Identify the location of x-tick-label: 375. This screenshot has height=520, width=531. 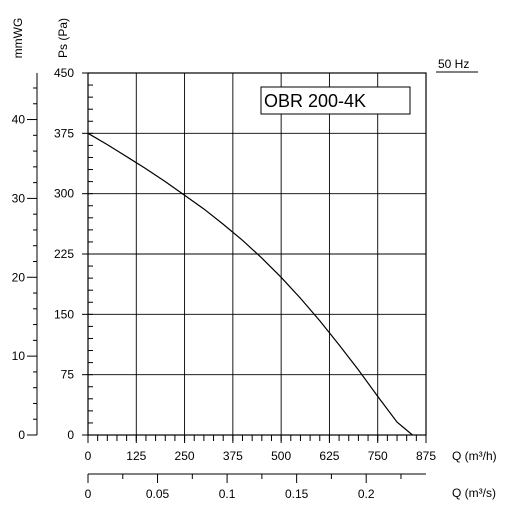
(233, 456).